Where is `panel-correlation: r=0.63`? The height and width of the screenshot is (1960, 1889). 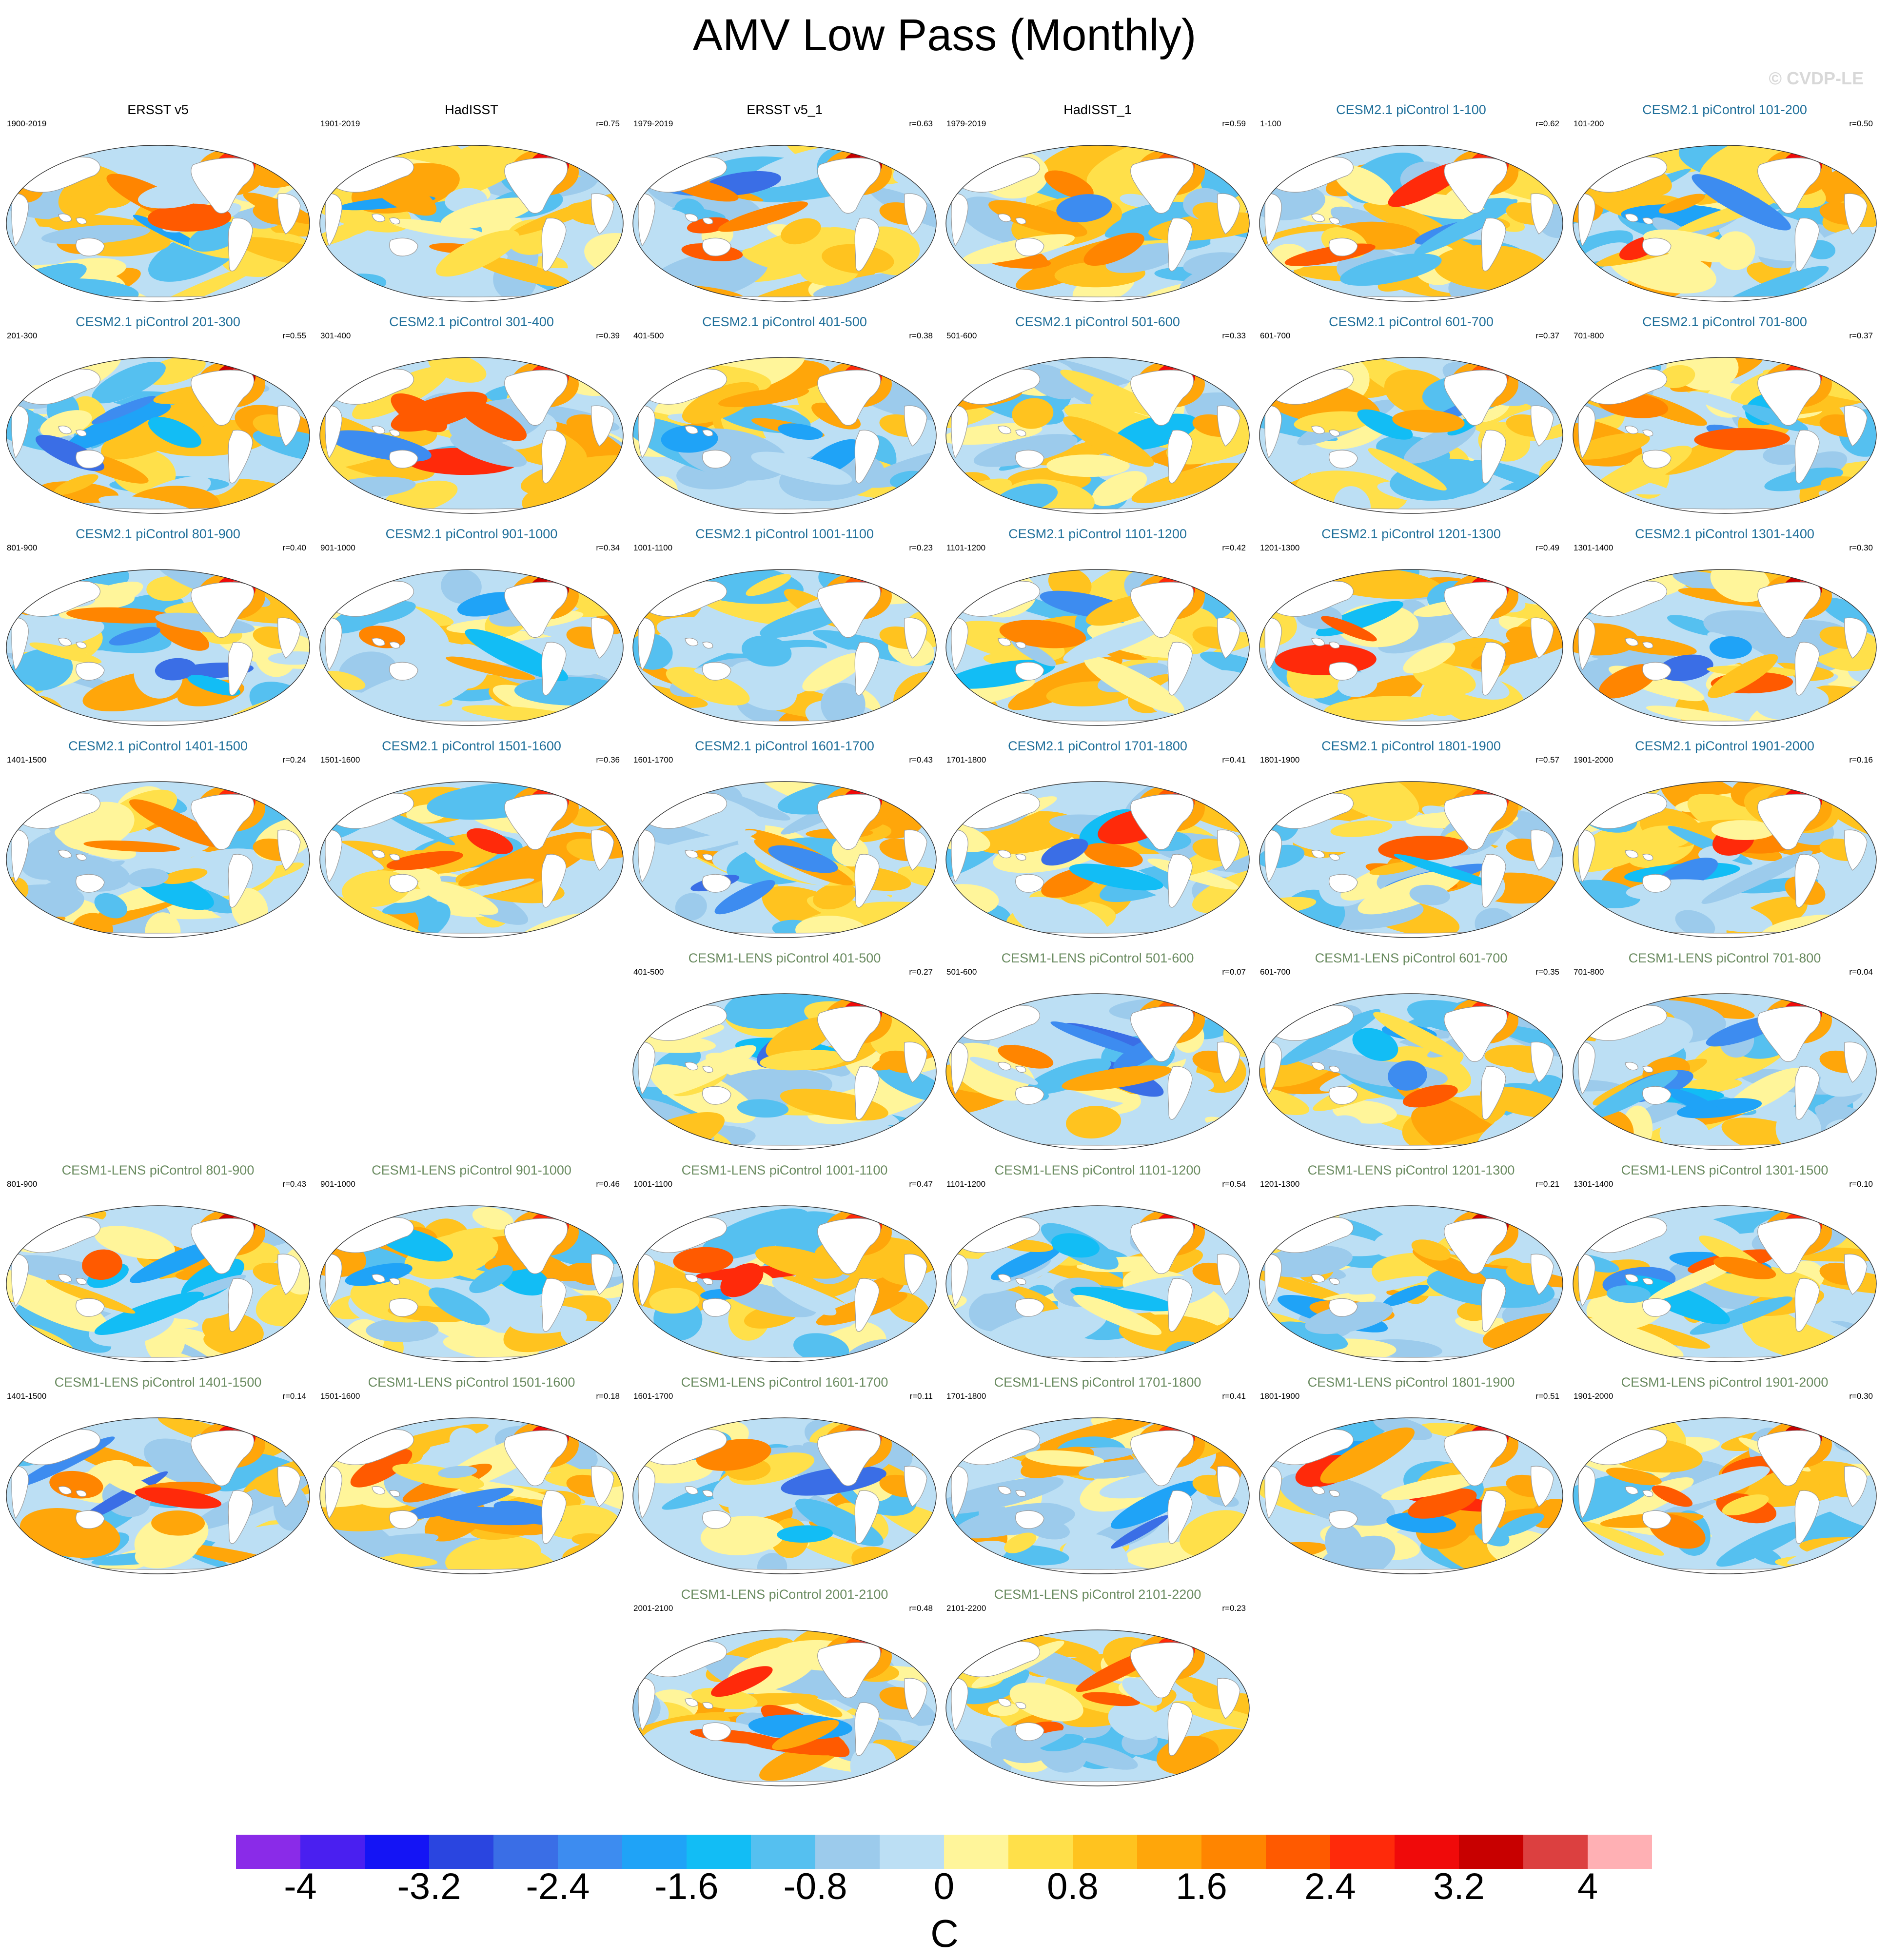
panel-correlation: r=0.63 is located at coordinates (921, 123).